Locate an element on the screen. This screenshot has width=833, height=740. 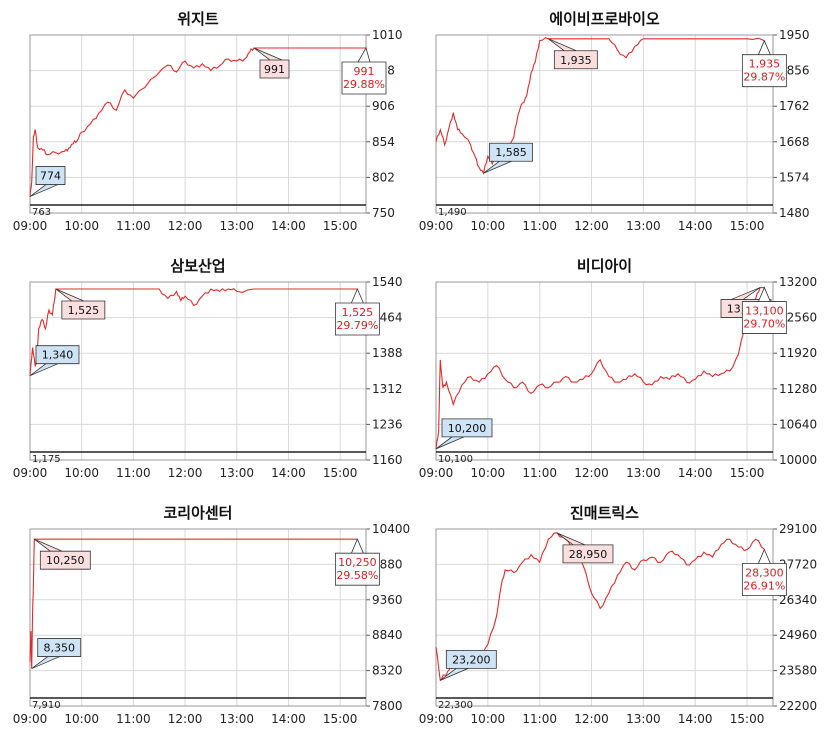
y-tick-label: 1574 is located at coordinates (794, 177).